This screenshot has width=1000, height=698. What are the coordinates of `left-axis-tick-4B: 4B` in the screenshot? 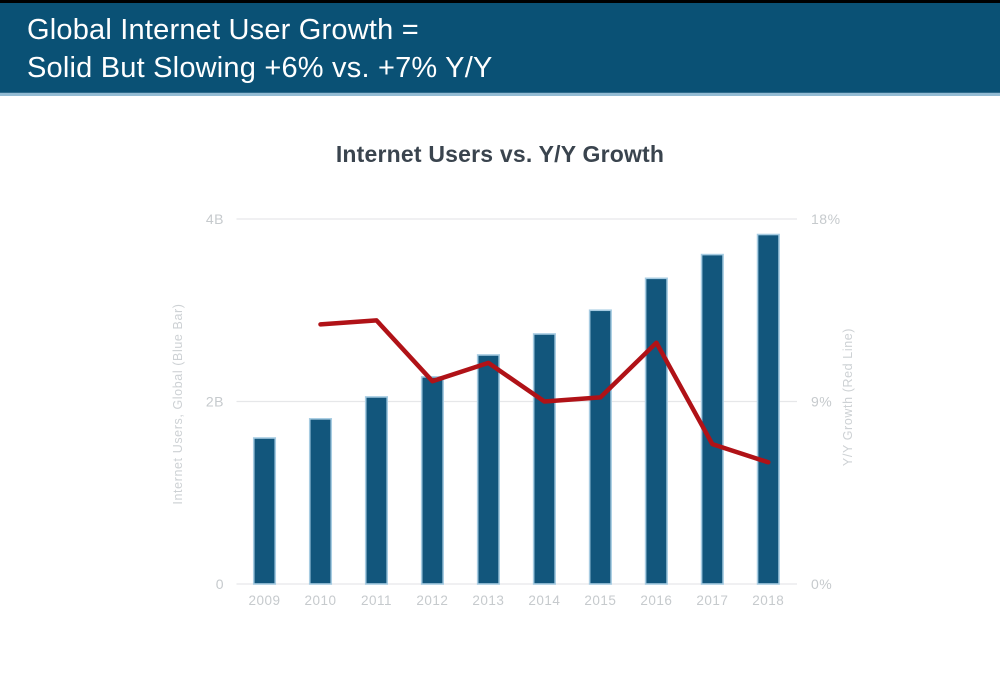 It's located at (215, 219).